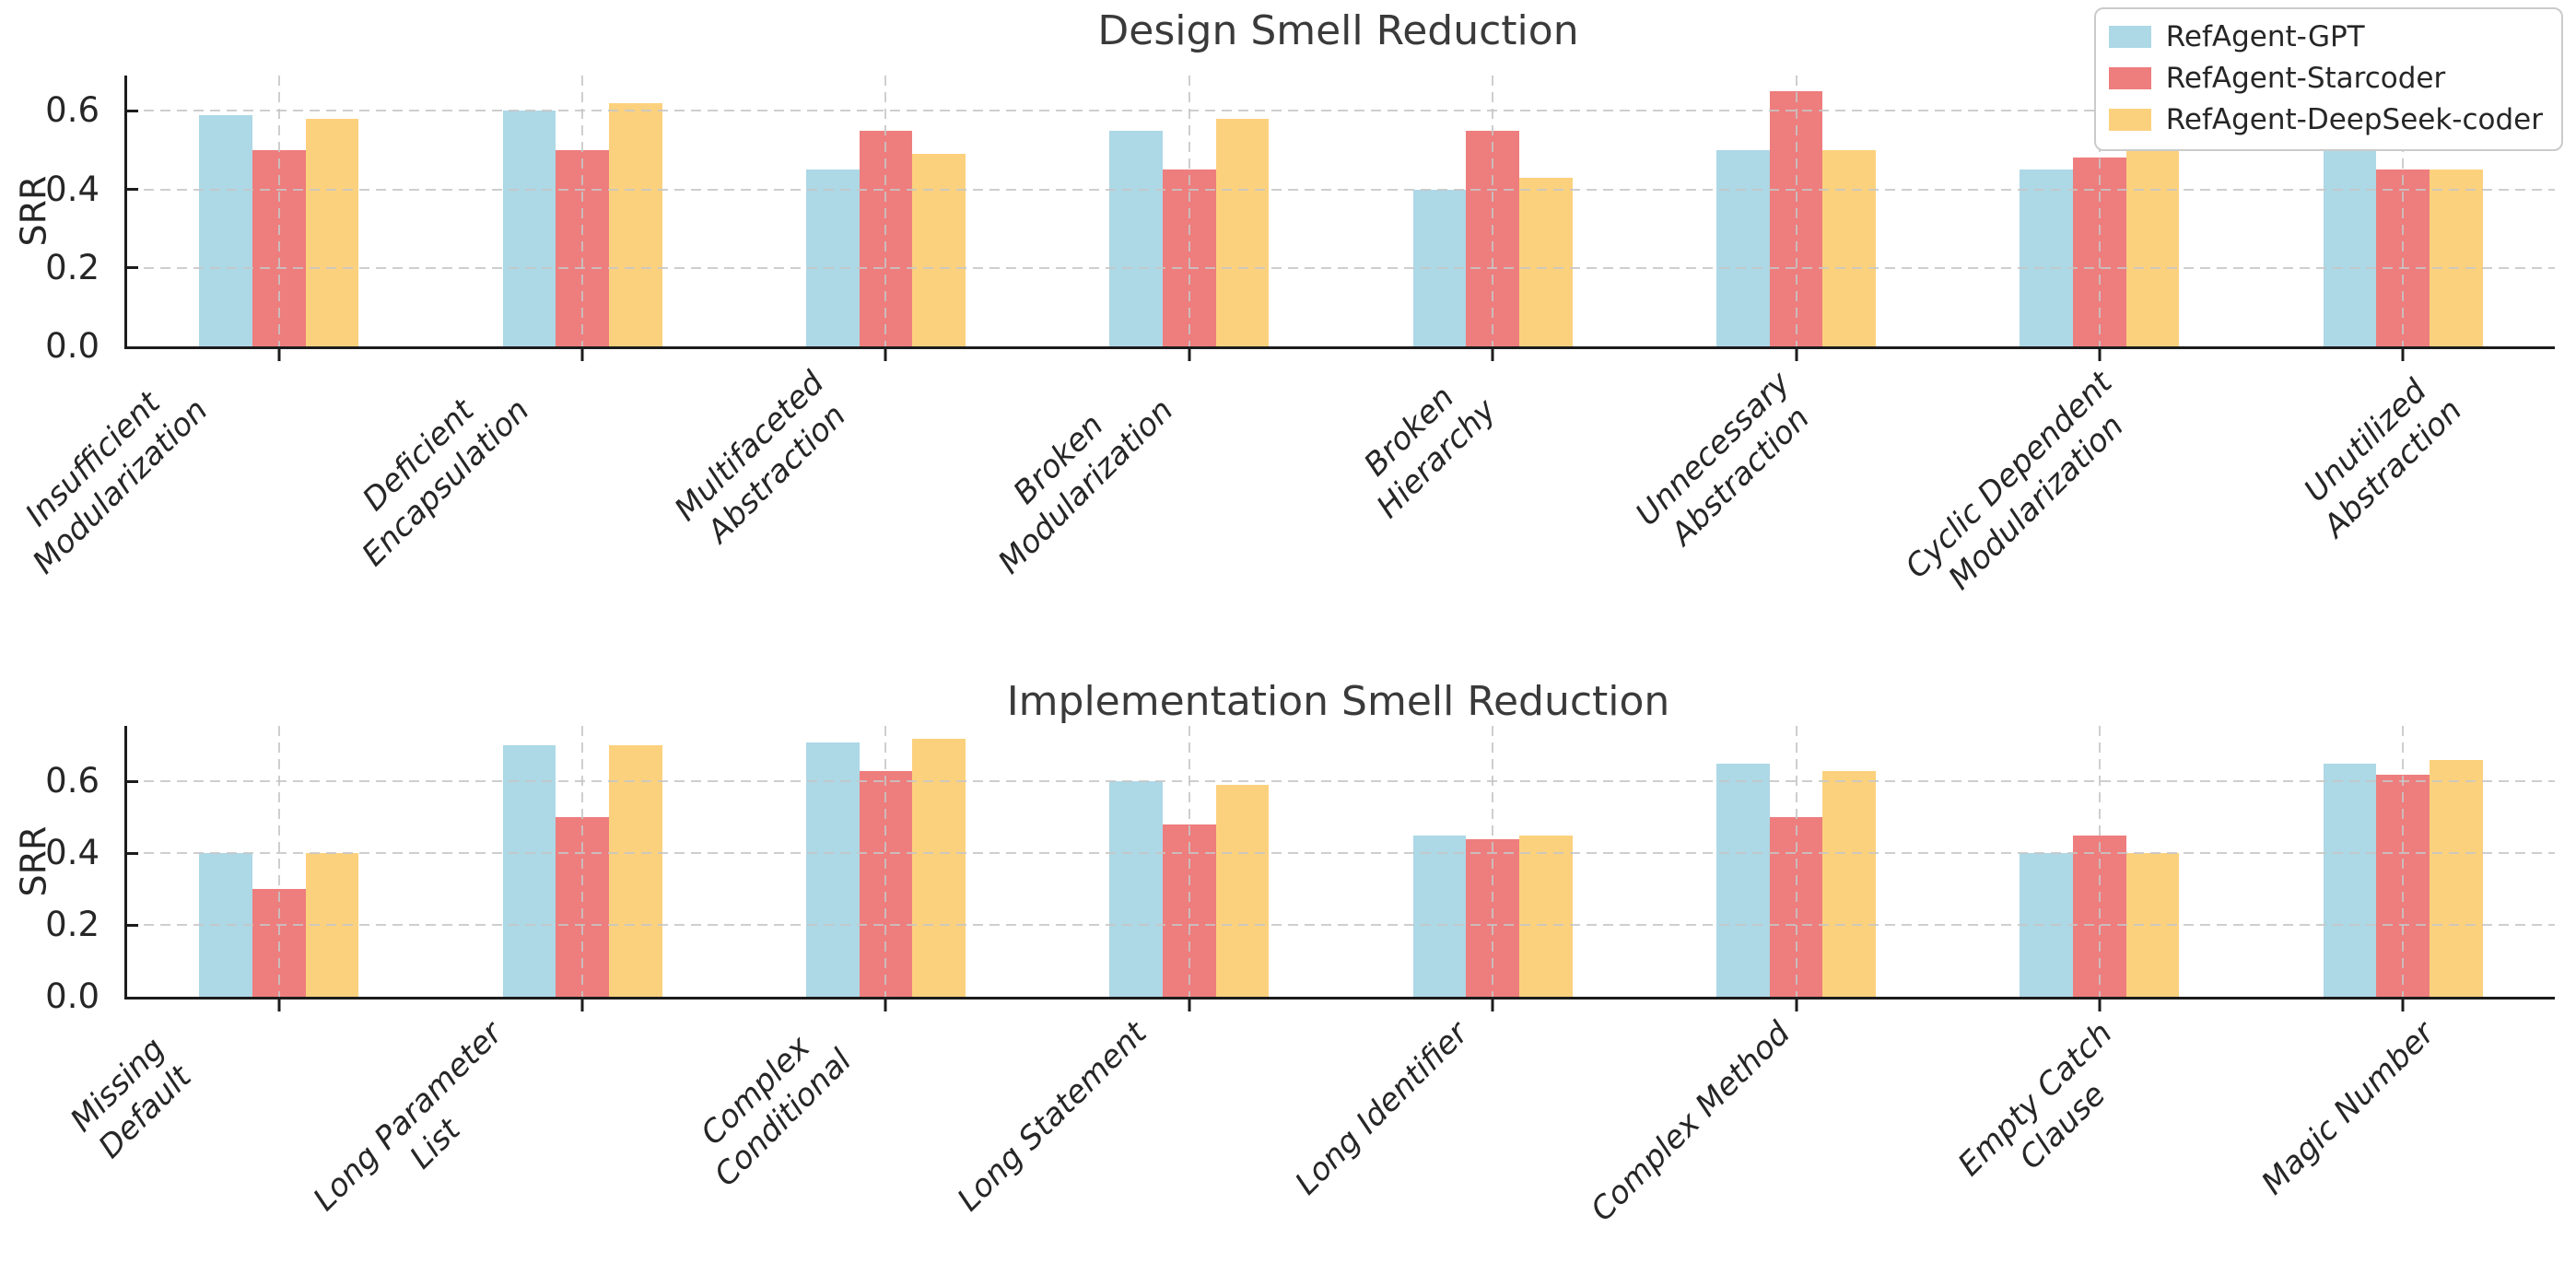 Image resolution: width=2576 pixels, height=1286 pixels. What do you see at coordinates (2348, 1108) in the screenshot?
I see `x-category-label: Magic Number` at bounding box center [2348, 1108].